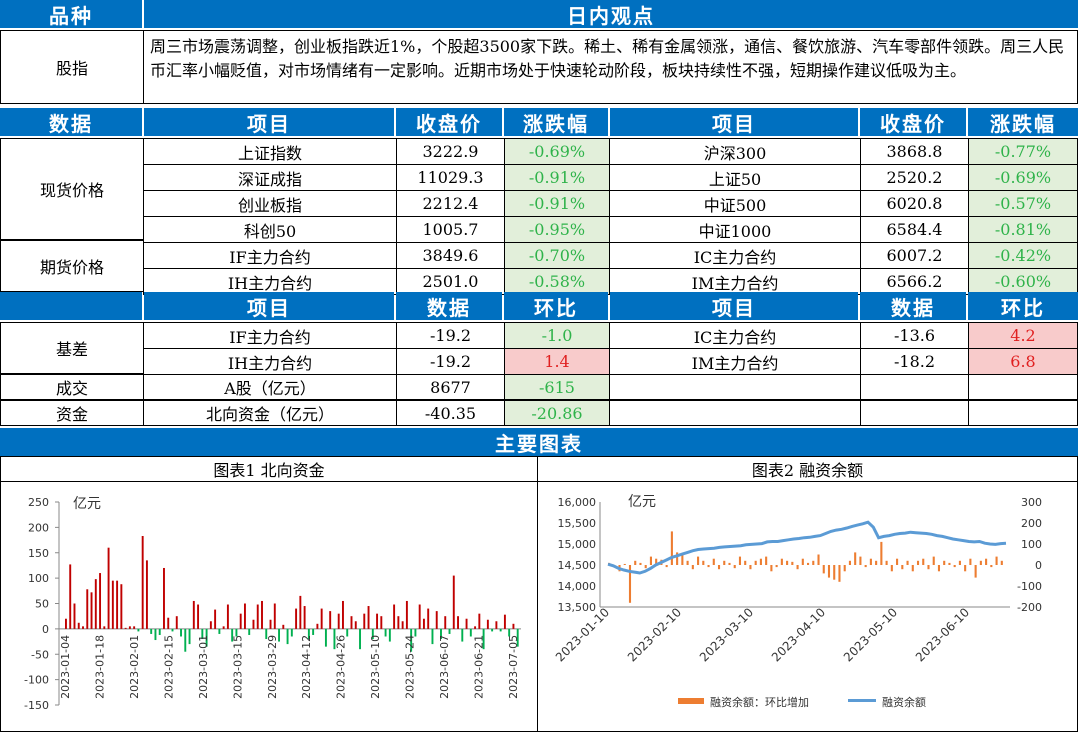 This screenshot has width=1078, height=732. I want to click on t1-row0-col5: -0.77%, so click(1023, 151).